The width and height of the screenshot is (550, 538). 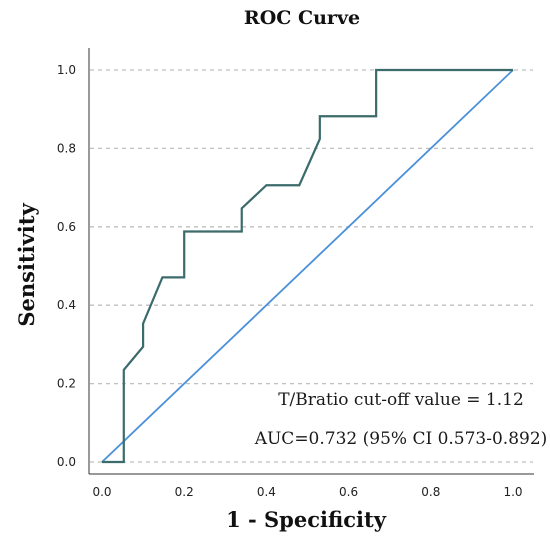 I want to click on y-tick-label: 0.0, so click(x=66, y=462).